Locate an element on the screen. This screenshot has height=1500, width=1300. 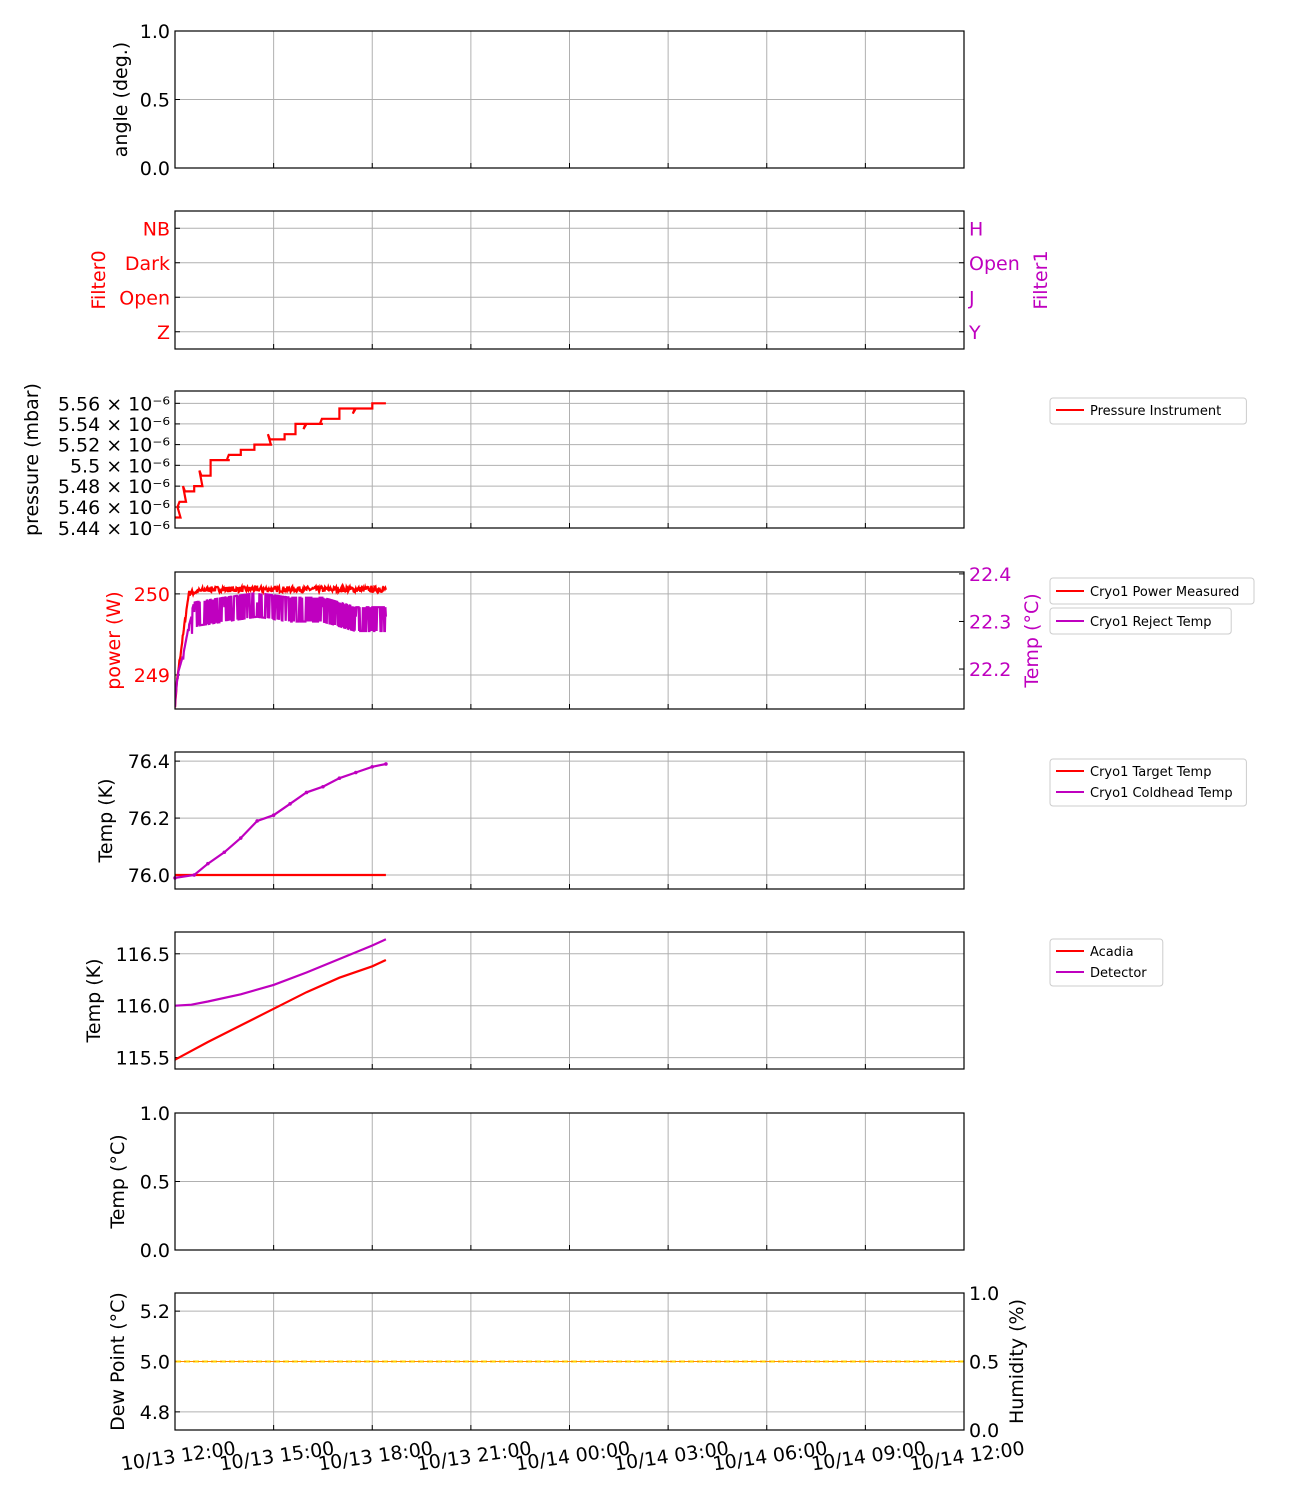
legend-entry: Cryo1 Coldhead Temp is located at coordinates (1161, 793).